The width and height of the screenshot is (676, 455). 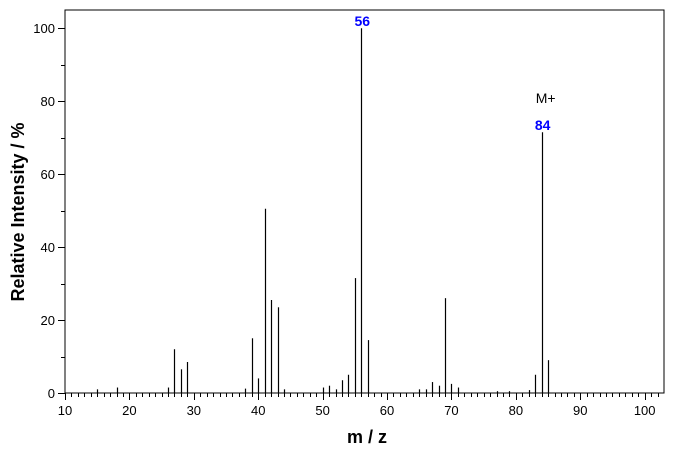 I want to click on peak-labels: 56 84 M+, so click(x=454, y=73).